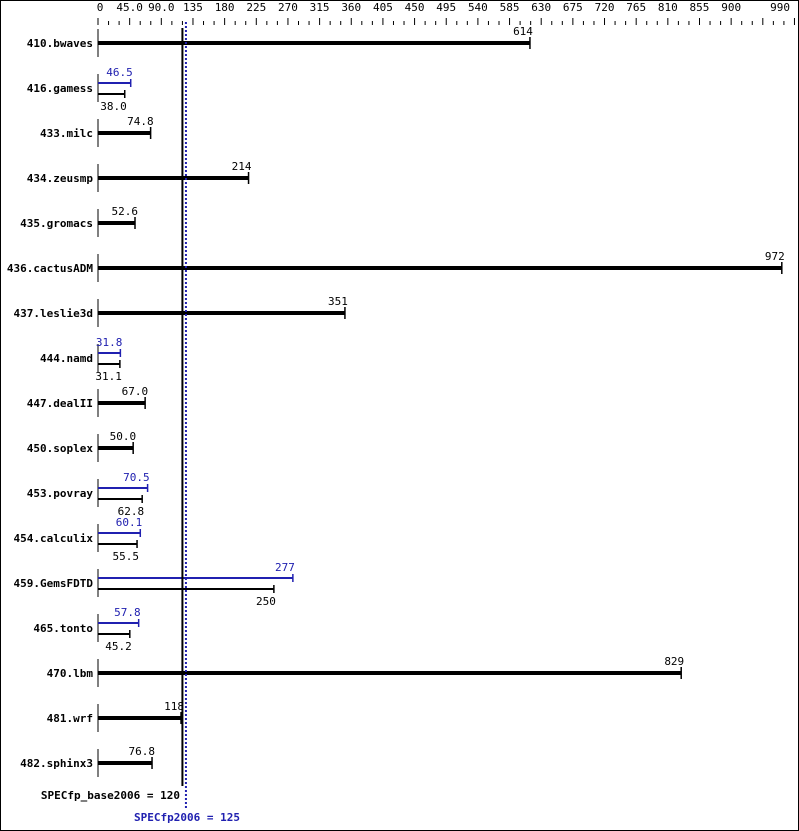 The height and width of the screenshot is (831, 799). What do you see at coordinates (174, 706) in the screenshot?
I see `base-value-label: 118` at bounding box center [174, 706].